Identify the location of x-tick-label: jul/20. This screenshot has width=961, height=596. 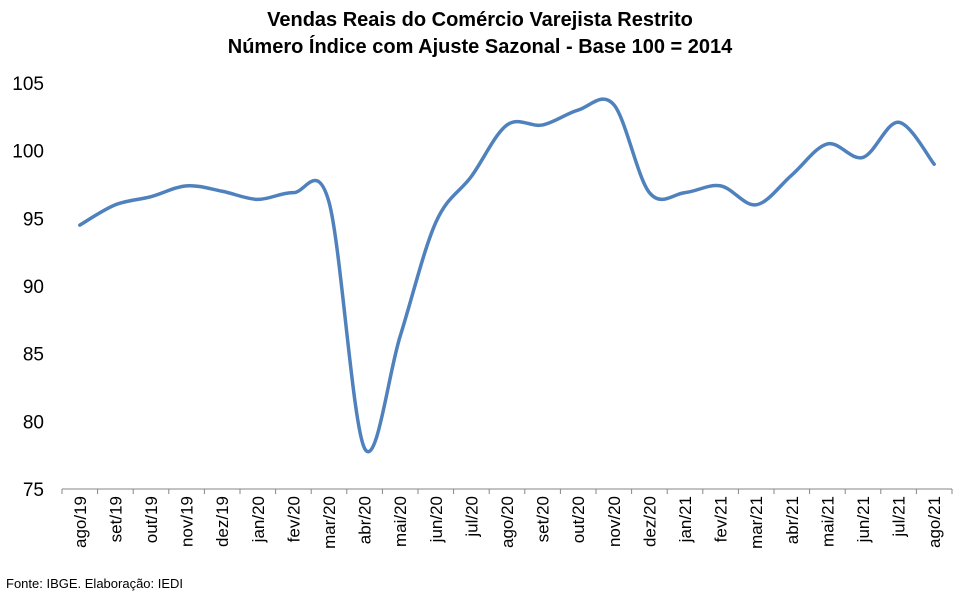
(471, 517).